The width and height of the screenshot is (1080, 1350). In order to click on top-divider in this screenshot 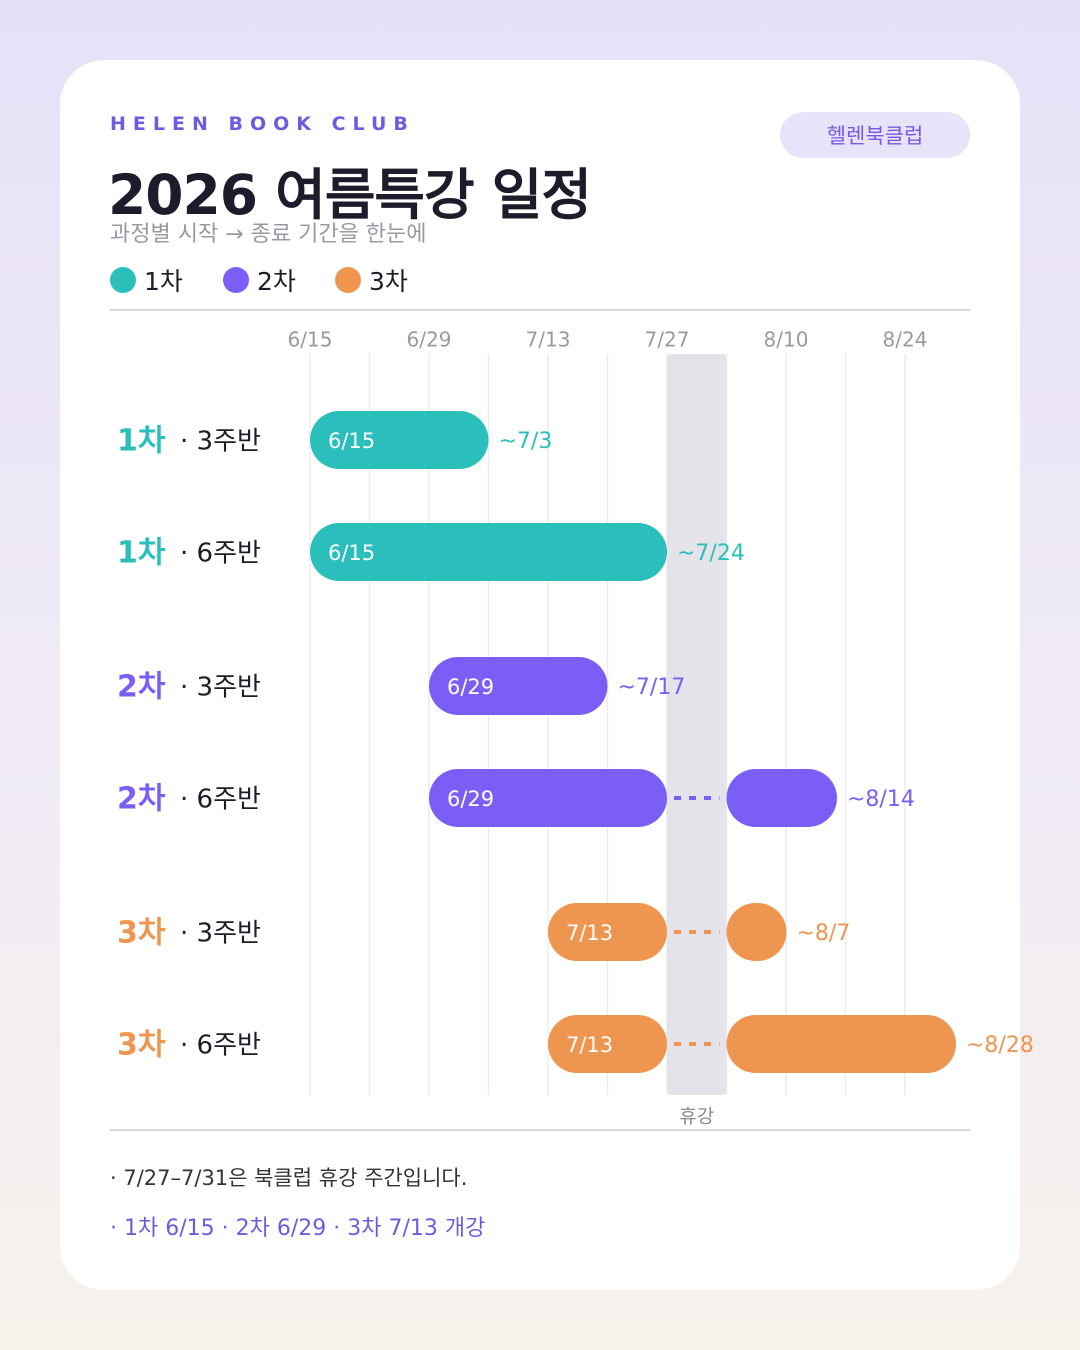, I will do `click(540, 310)`.